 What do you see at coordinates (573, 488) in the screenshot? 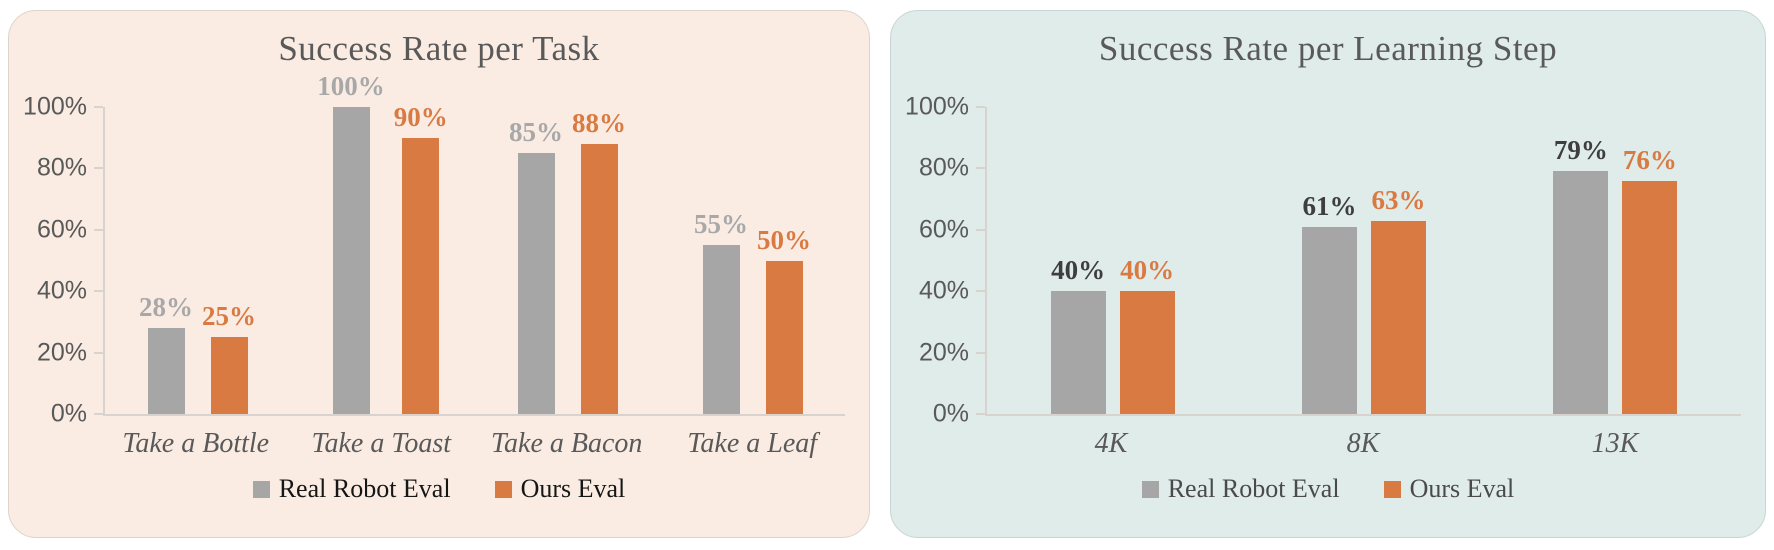
I see `legend-label: Ours Eval` at bounding box center [573, 488].